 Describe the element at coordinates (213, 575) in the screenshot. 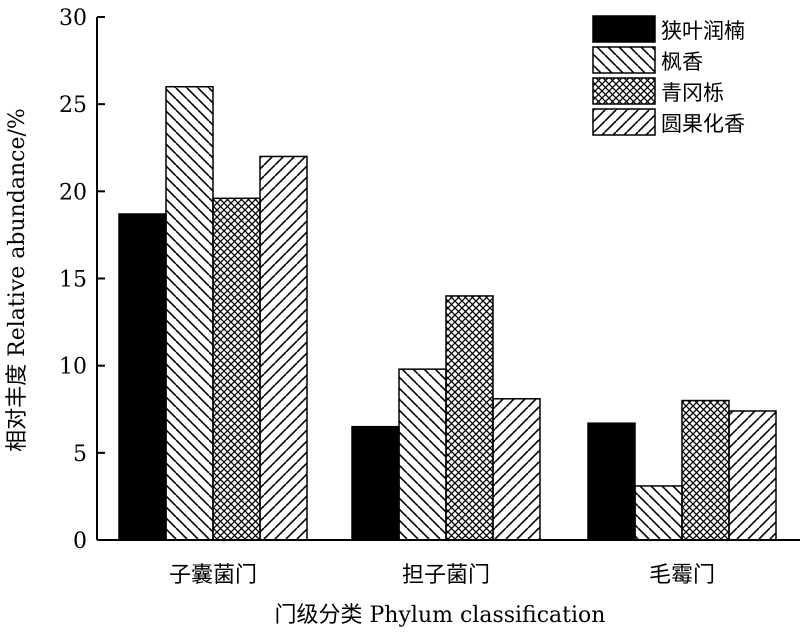

I see `x-tick-label: 子囊菌门` at that location.